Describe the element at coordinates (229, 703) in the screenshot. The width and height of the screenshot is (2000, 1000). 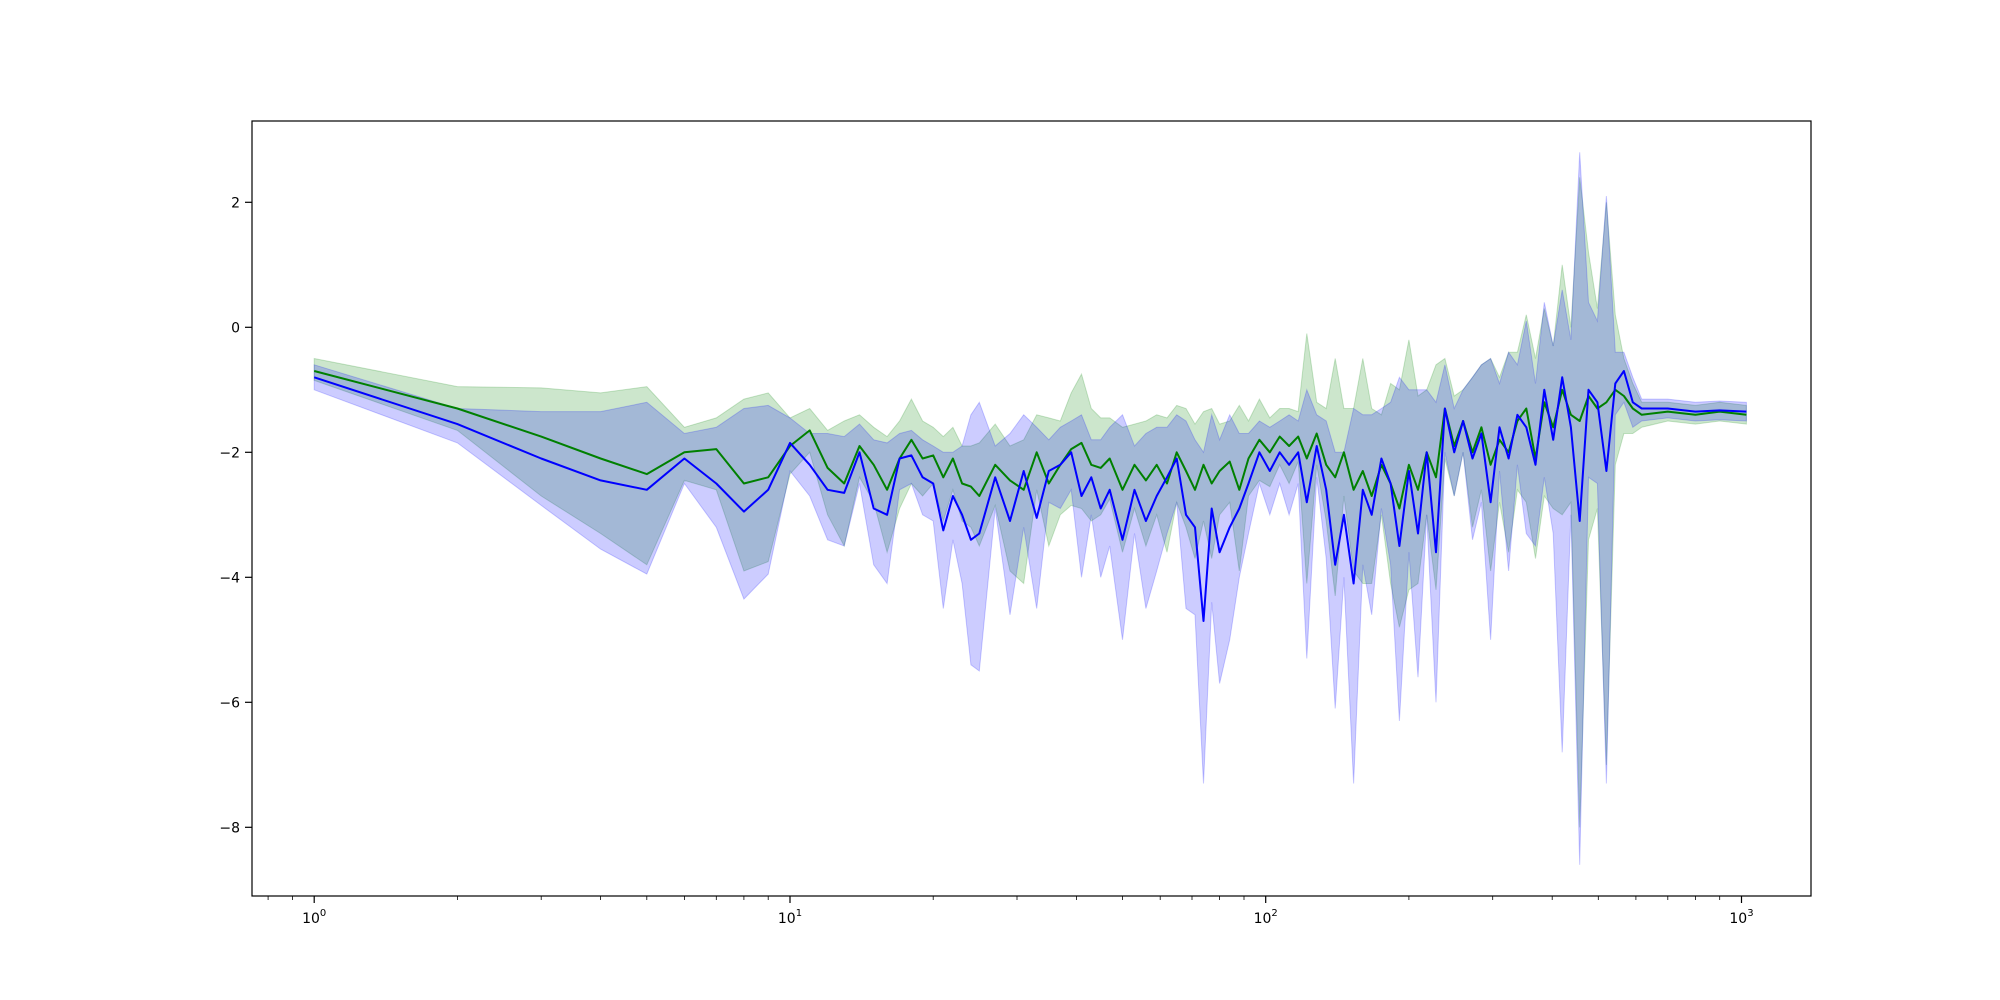
I see `y-tick-label: −6` at that location.